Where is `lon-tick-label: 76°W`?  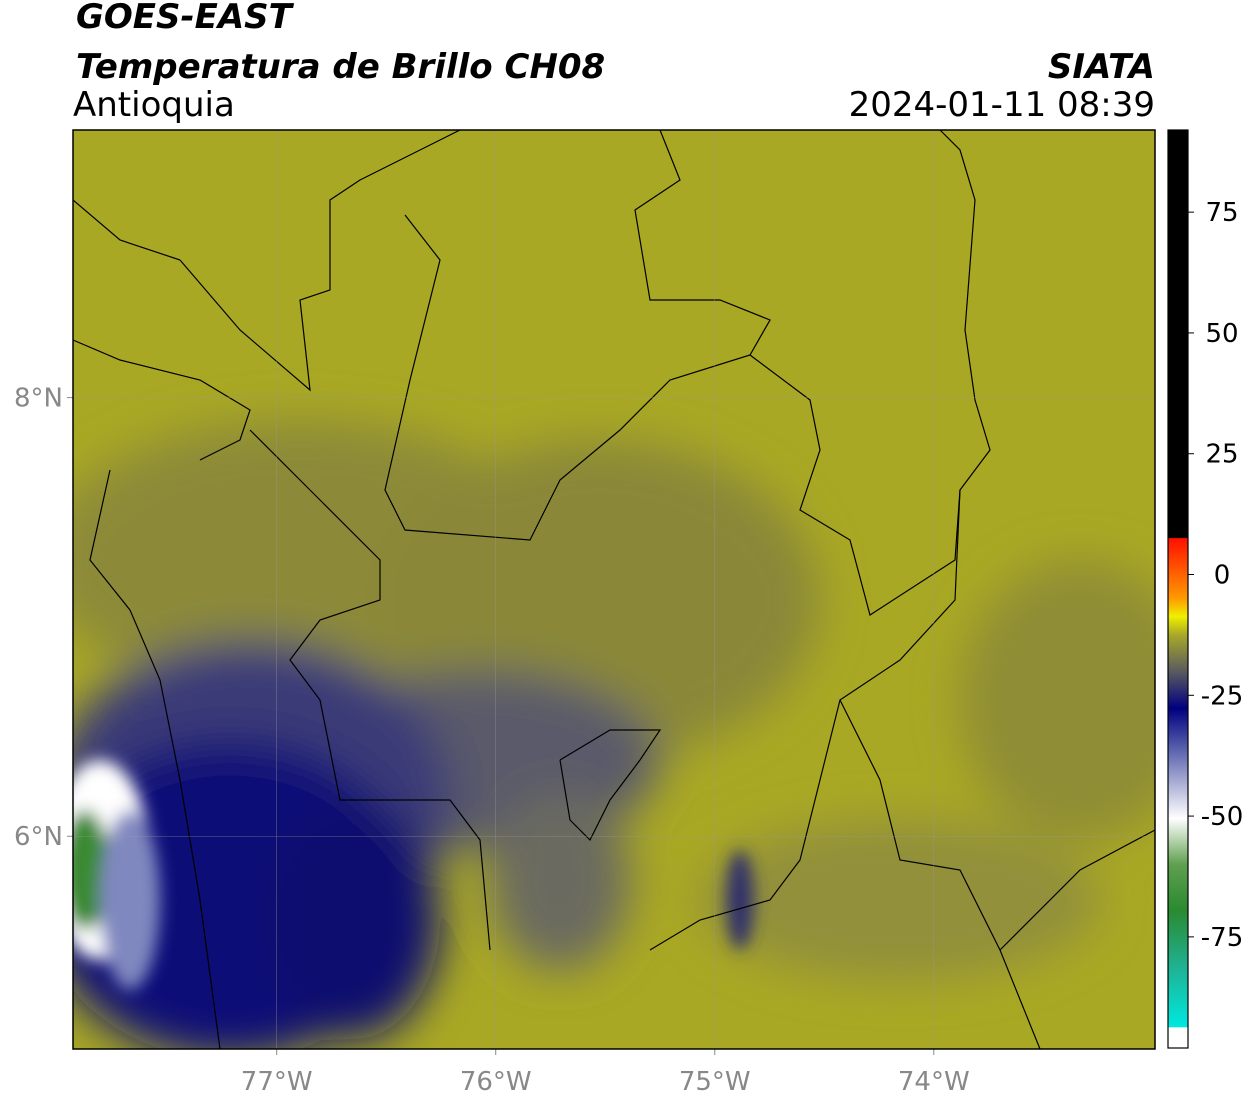 lon-tick-label: 76°W is located at coordinates (496, 1082).